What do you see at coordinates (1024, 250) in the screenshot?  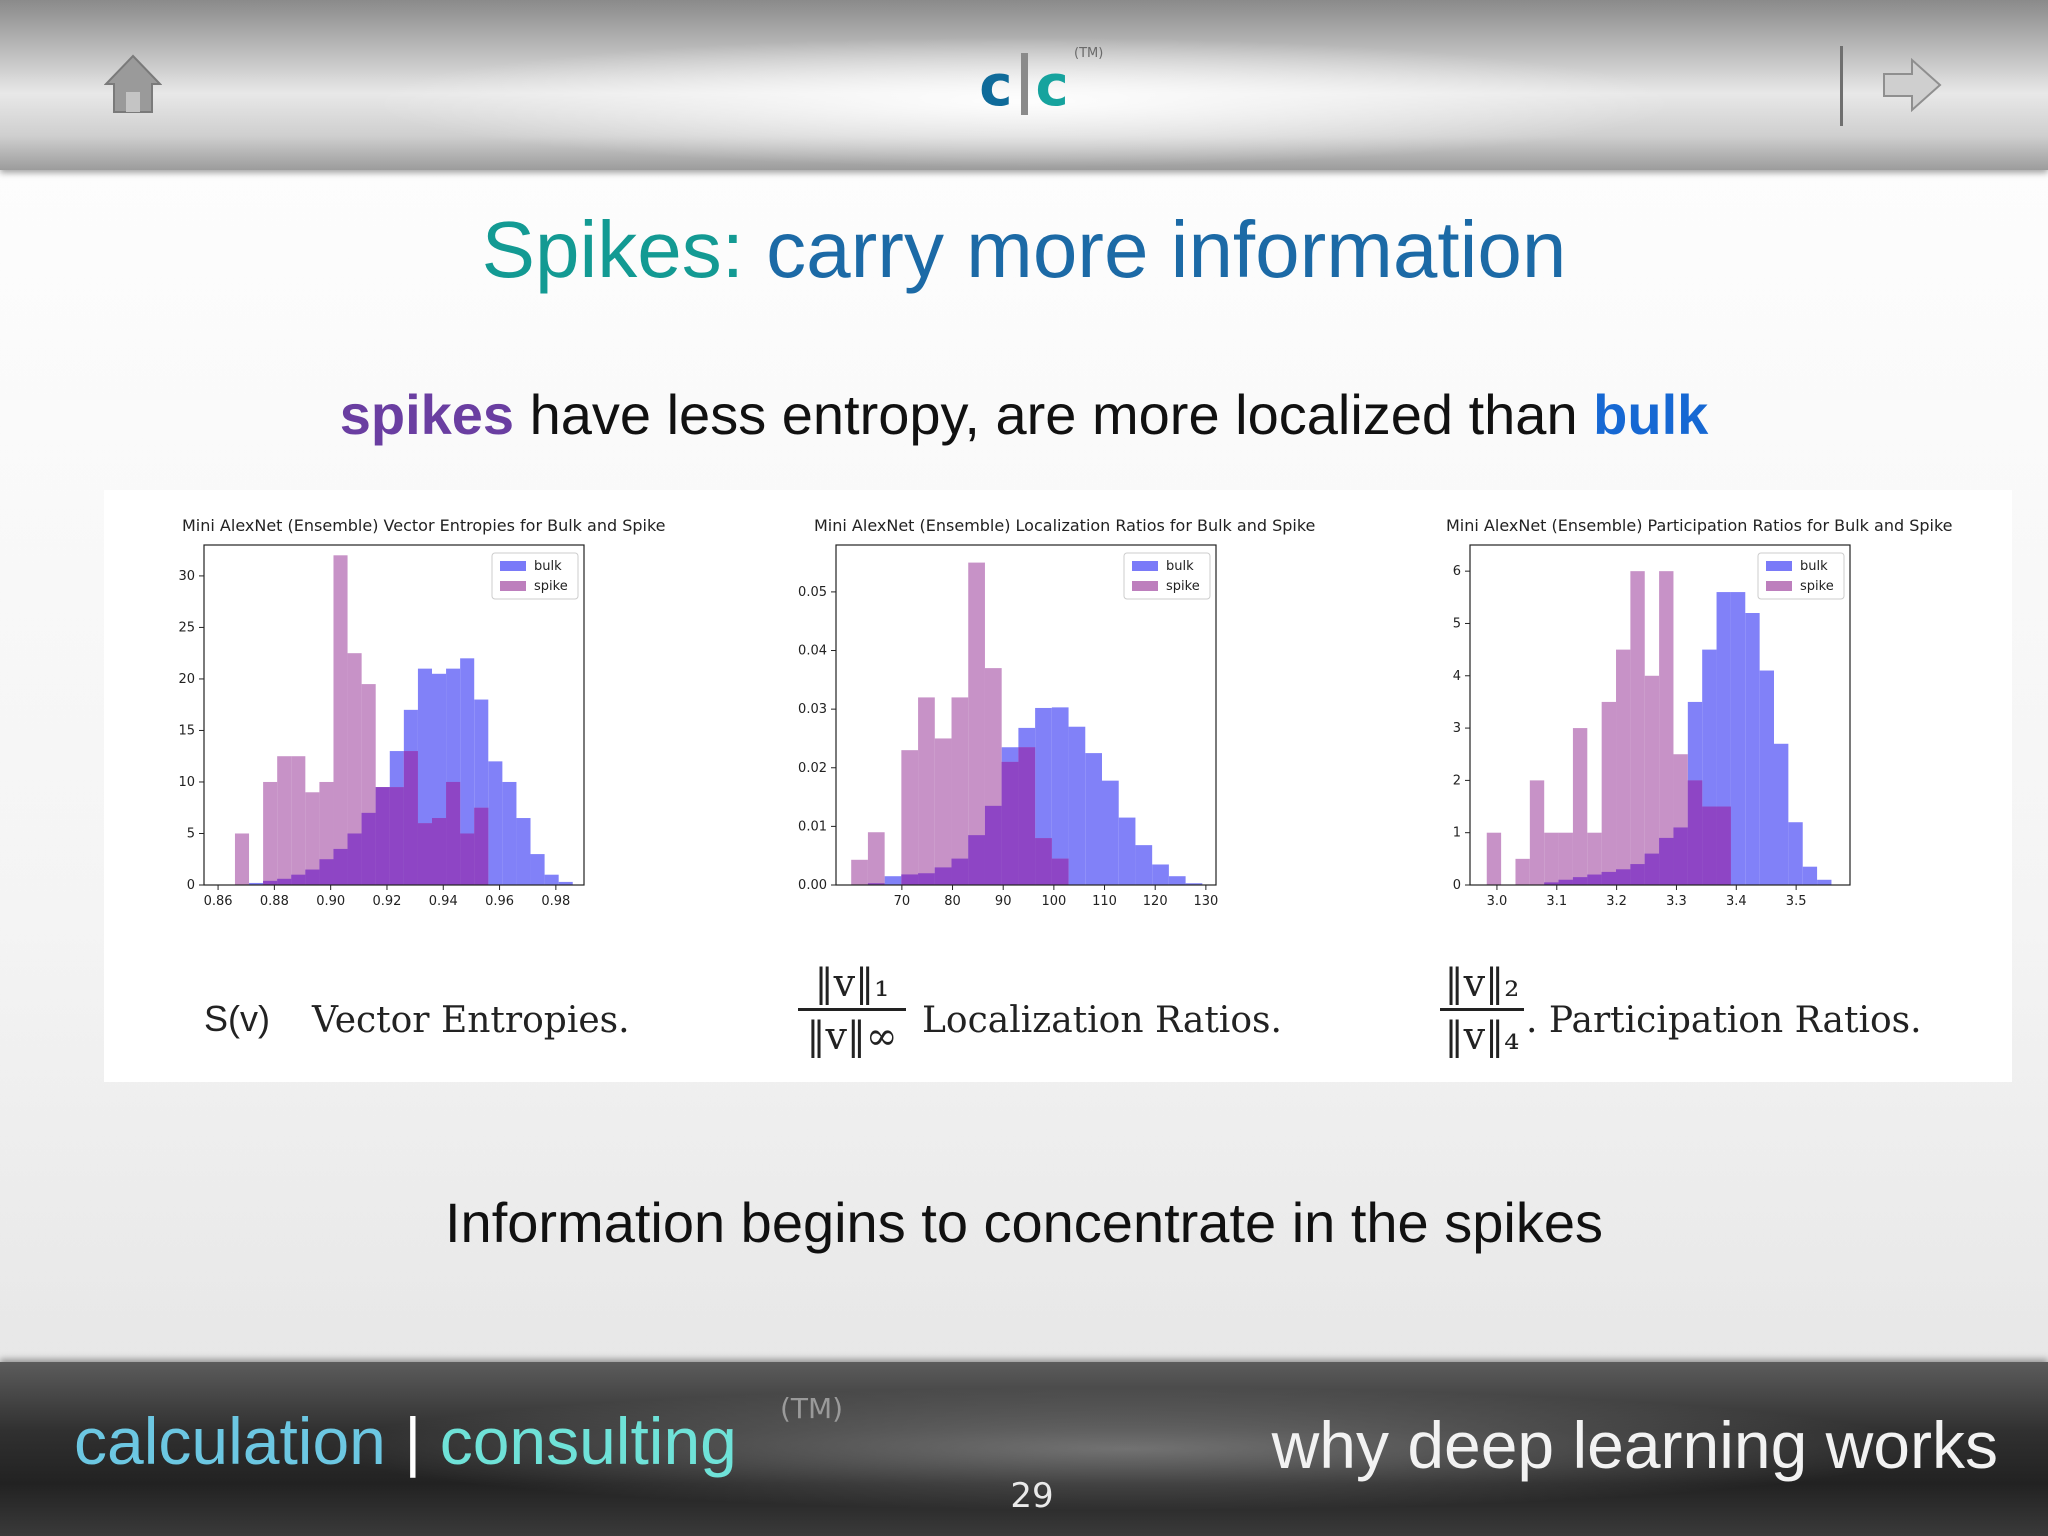 I see `slide-title: Spikes: carry more information` at bounding box center [1024, 250].